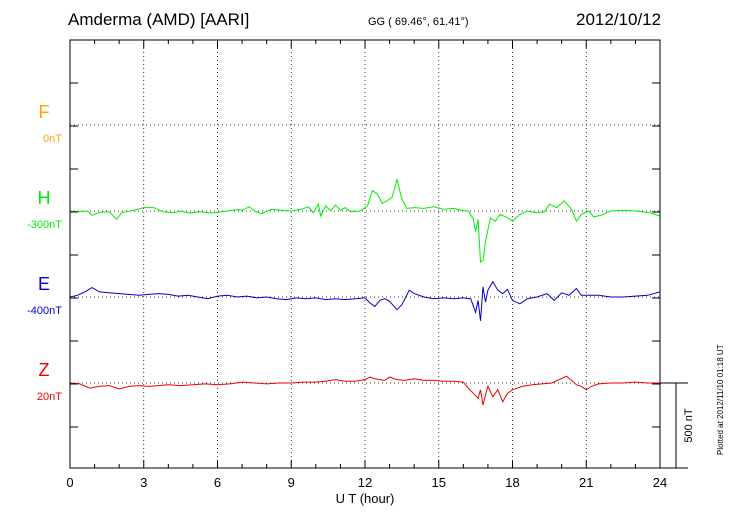 Image resolution: width=730 pixels, height=520 pixels. Describe the element at coordinates (364, 390) in the screenshot. I see `series-line-z` at that location.